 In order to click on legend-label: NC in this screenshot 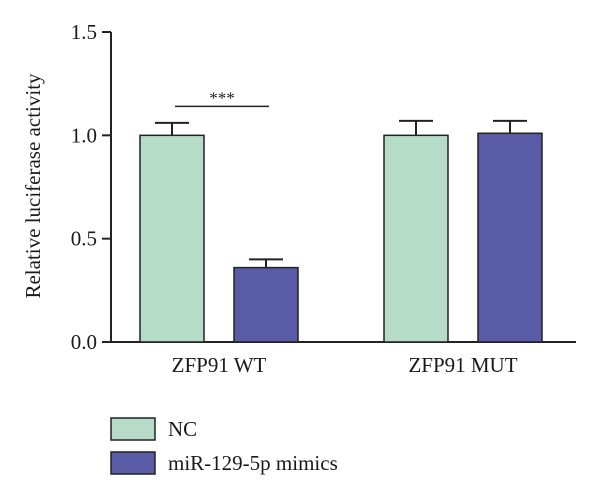, I will do `click(182, 429)`.